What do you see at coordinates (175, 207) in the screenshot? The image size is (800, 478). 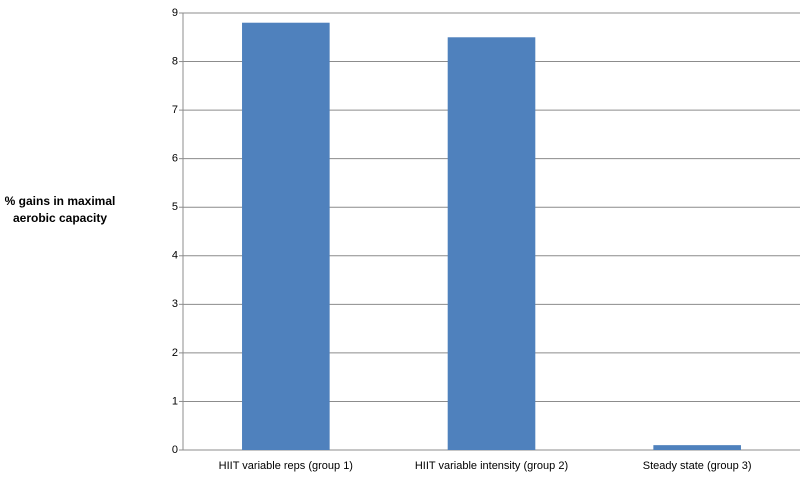 I see `y-tick-label: 5` at bounding box center [175, 207].